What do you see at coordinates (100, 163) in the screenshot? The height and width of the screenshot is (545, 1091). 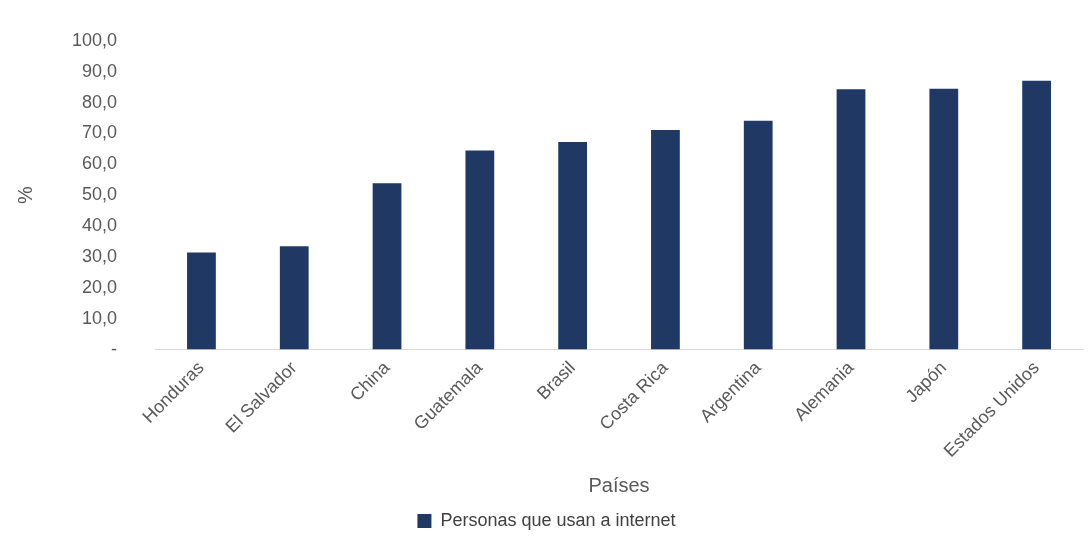 I see `y-tick-label: 60,0` at bounding box center [100, 163].